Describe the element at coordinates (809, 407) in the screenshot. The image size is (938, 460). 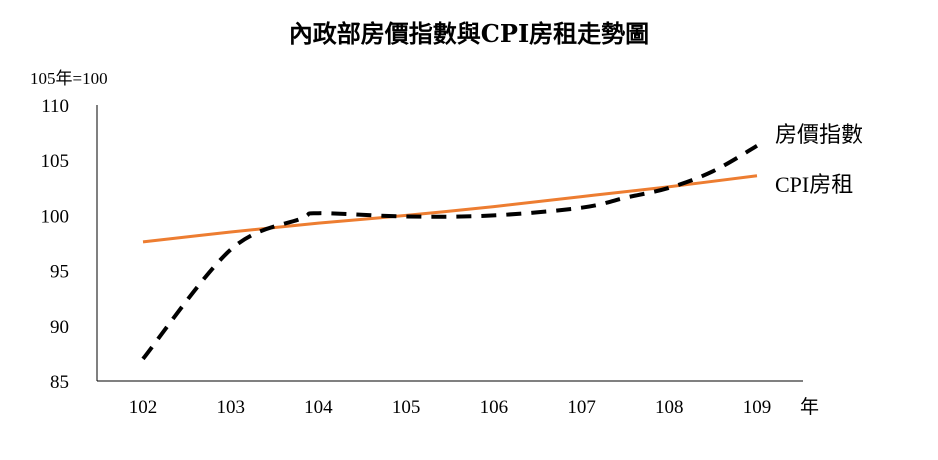
I see `x-axis-unit-label: 年` at that location.